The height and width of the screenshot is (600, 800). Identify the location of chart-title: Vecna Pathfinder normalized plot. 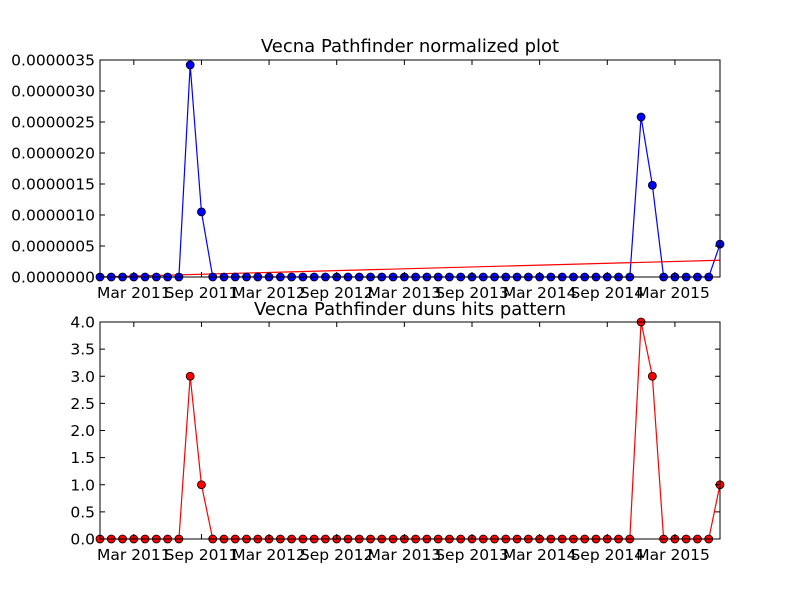
(410, 46).